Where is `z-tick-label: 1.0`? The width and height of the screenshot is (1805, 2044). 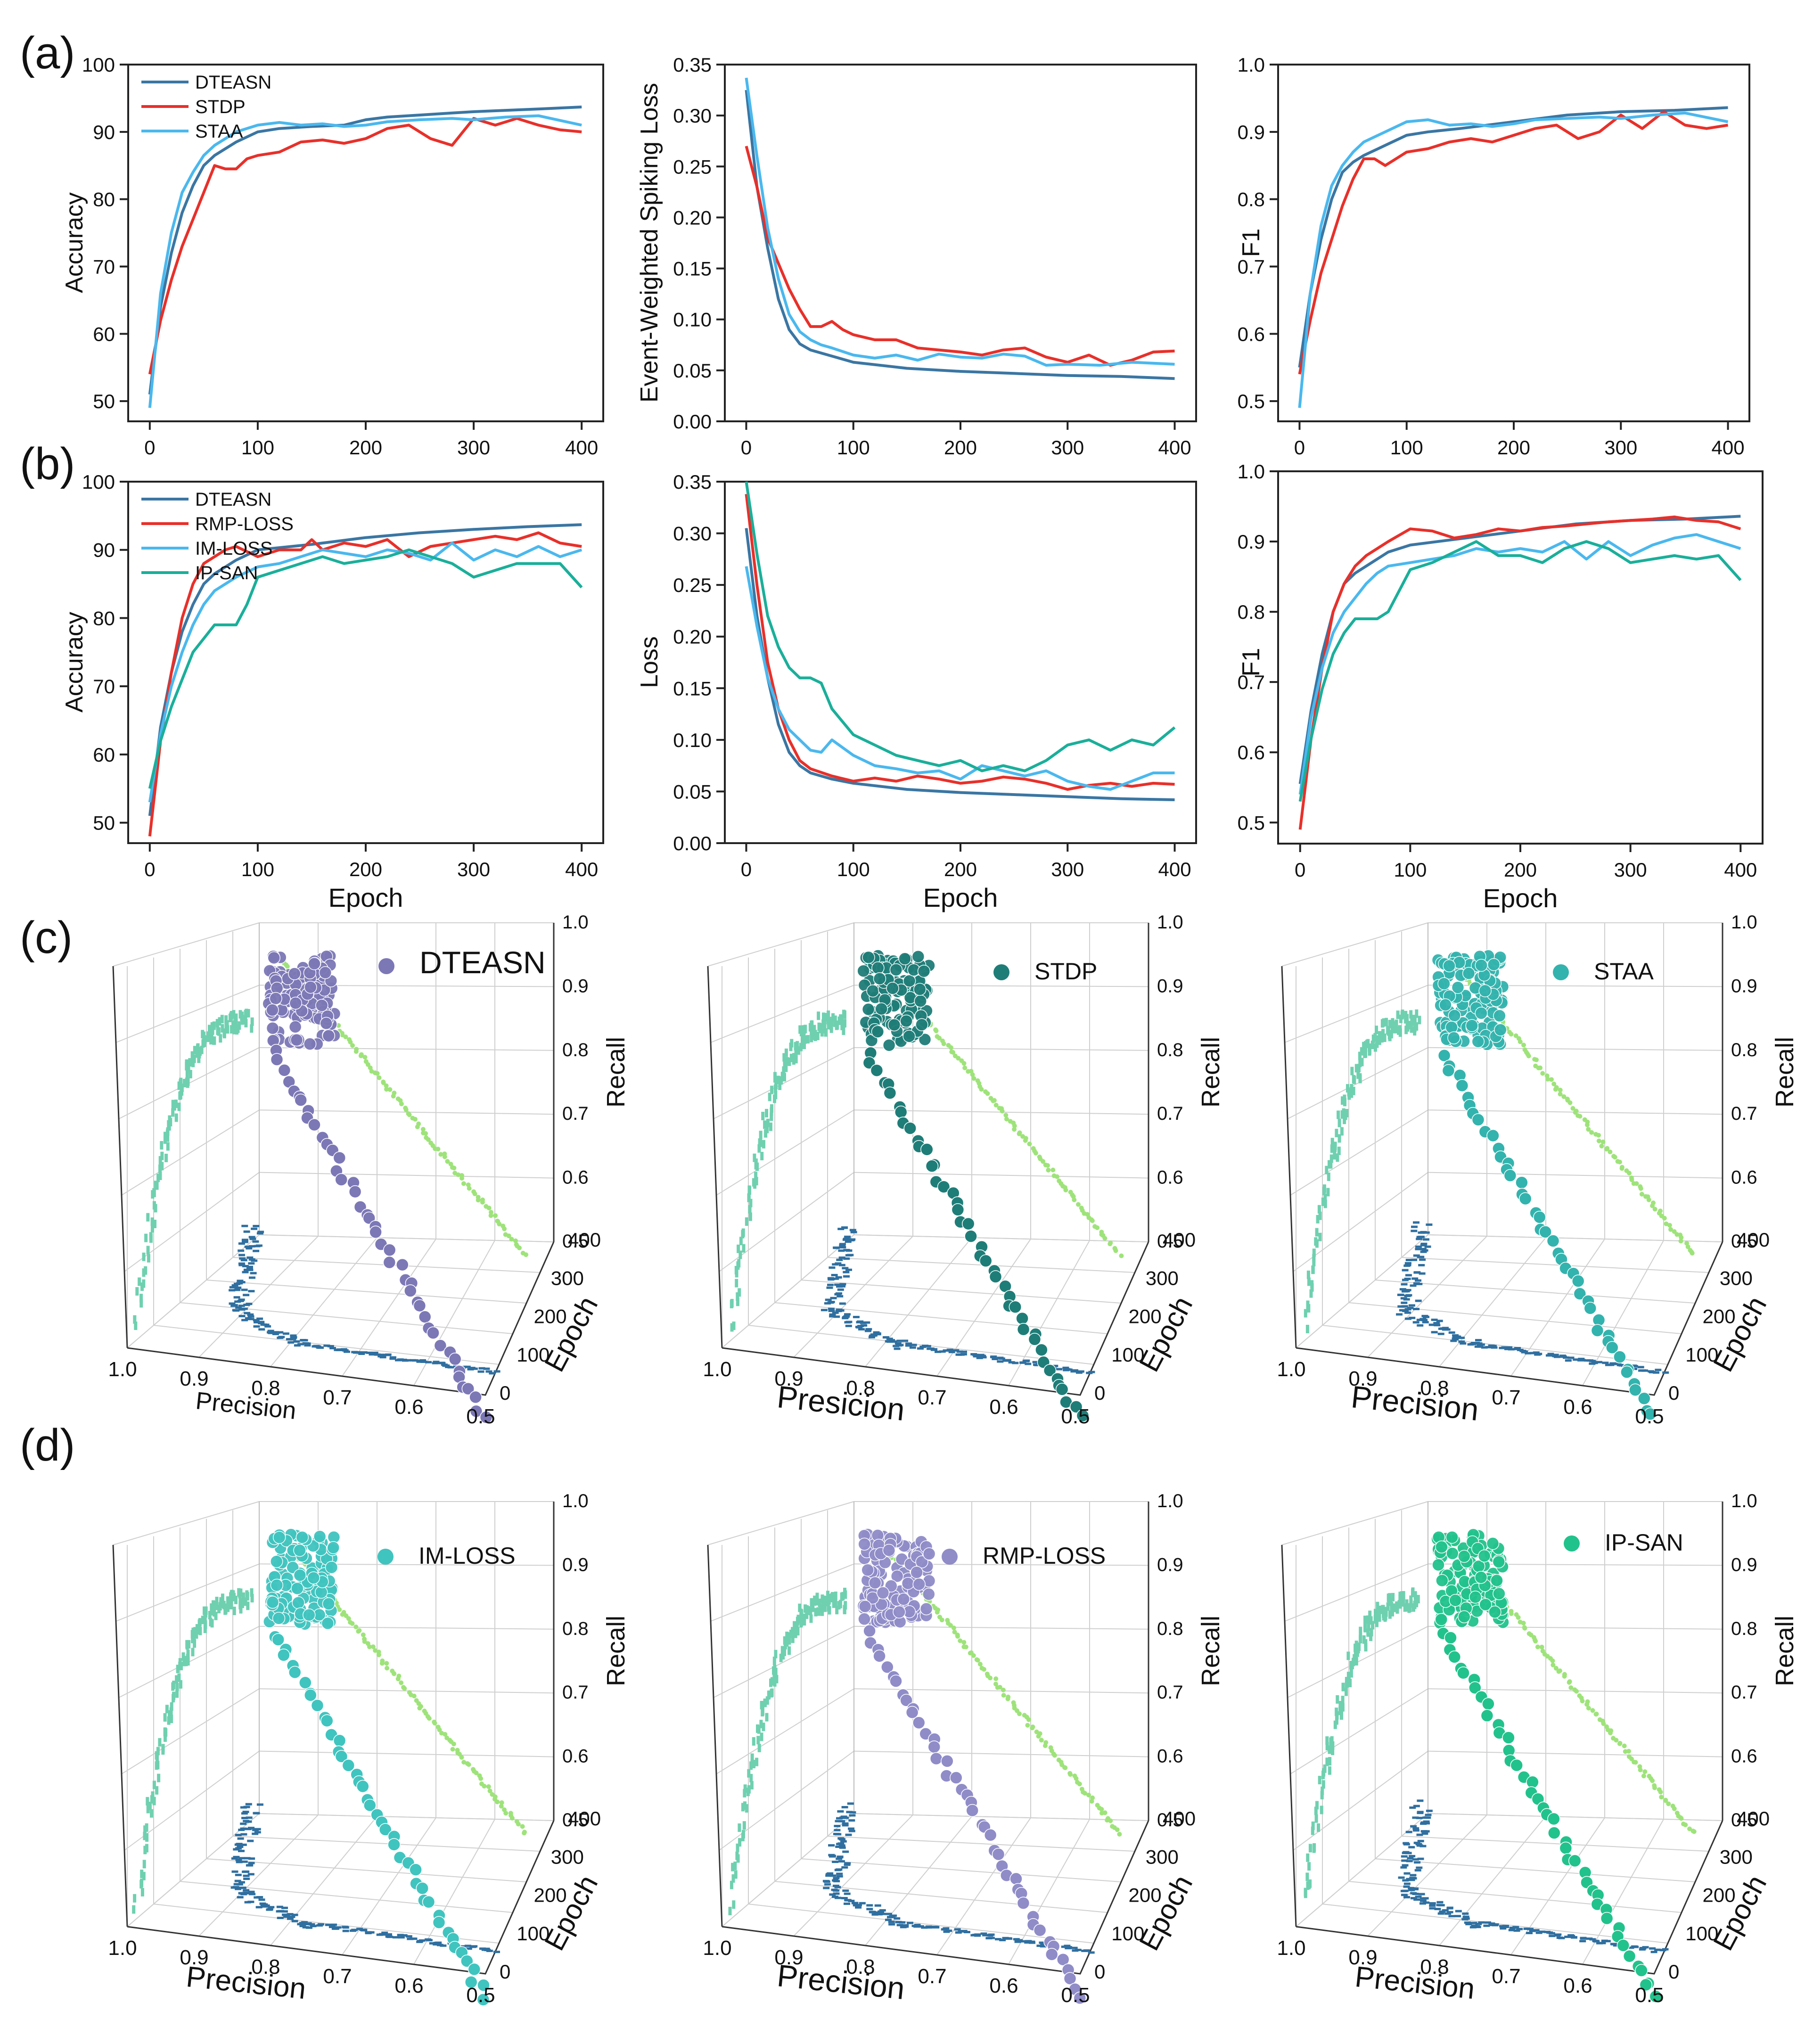 z-tick-label: 1.0 is located at coordinates (1744, 1501).